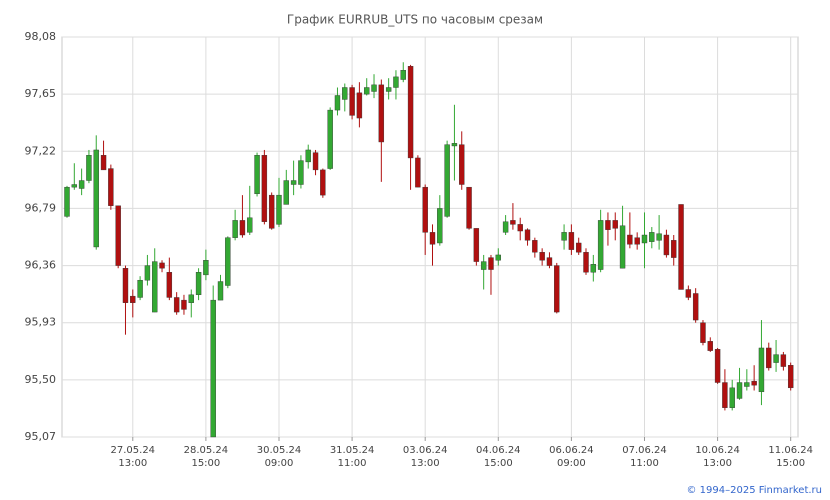 The height and width of the screenshot is (500, 830). What do you see at coordinates (41, 93) in the screenshot?
I see `y-tick-label: 97,65` at bounding box center [41, 93].